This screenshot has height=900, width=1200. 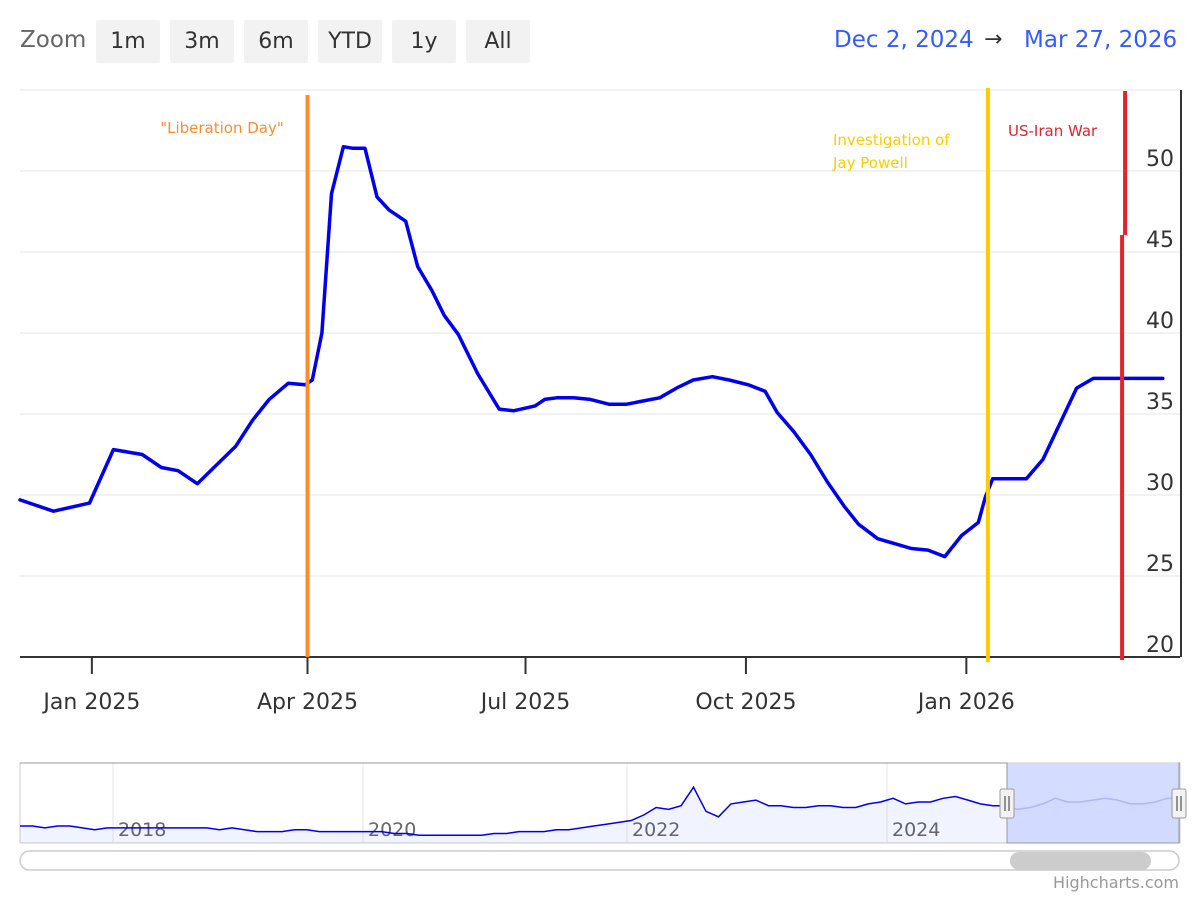 I want to click on navigator-series-line, so click(x=600, y=811).